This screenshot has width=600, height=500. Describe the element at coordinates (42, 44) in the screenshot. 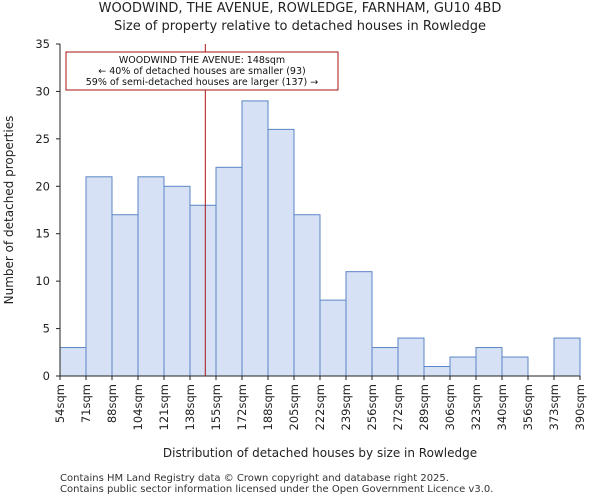

I see `y-tick-label: 35` at that location.